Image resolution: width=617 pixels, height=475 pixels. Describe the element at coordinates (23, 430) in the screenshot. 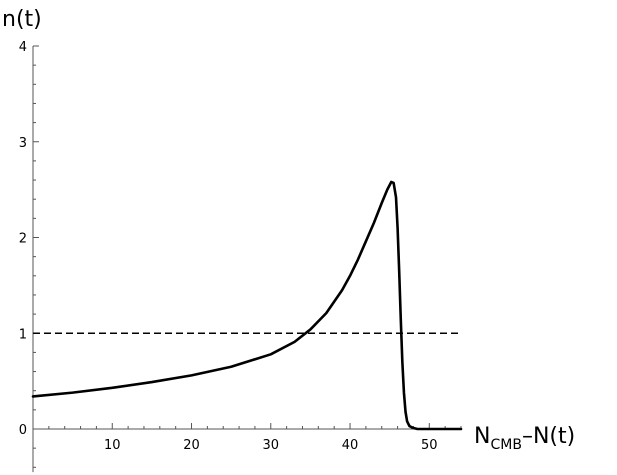

I see `y-tick-label: 0` at that location.